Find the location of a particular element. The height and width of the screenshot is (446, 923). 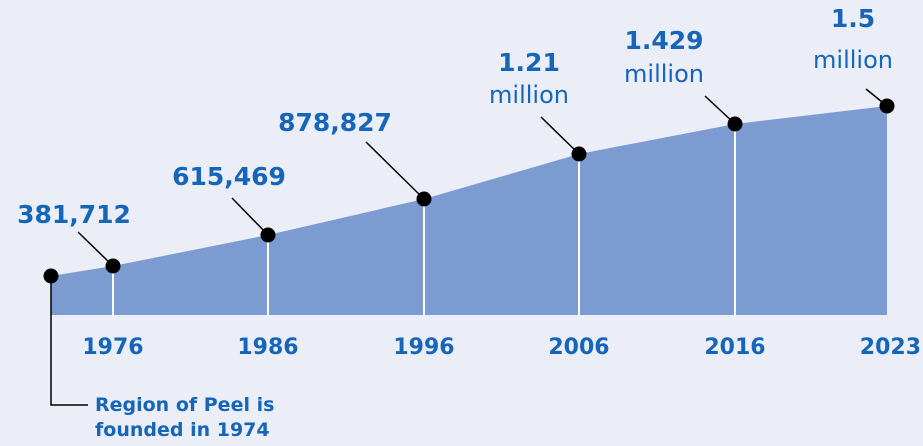

x-tick-1996: 1996 is located at coordinates (423, 347).